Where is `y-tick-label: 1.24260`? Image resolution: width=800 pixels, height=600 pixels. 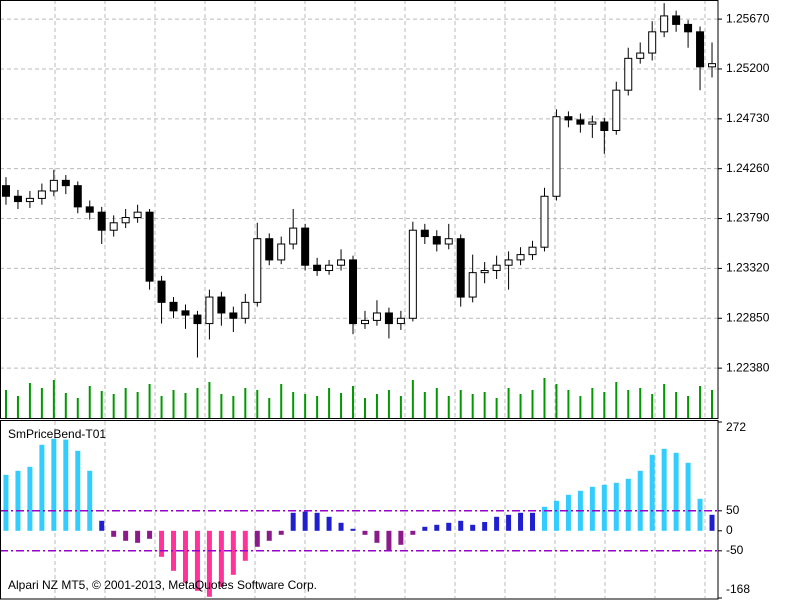
y-tick-label: 1.24260 is located at coordinates (748, 168).